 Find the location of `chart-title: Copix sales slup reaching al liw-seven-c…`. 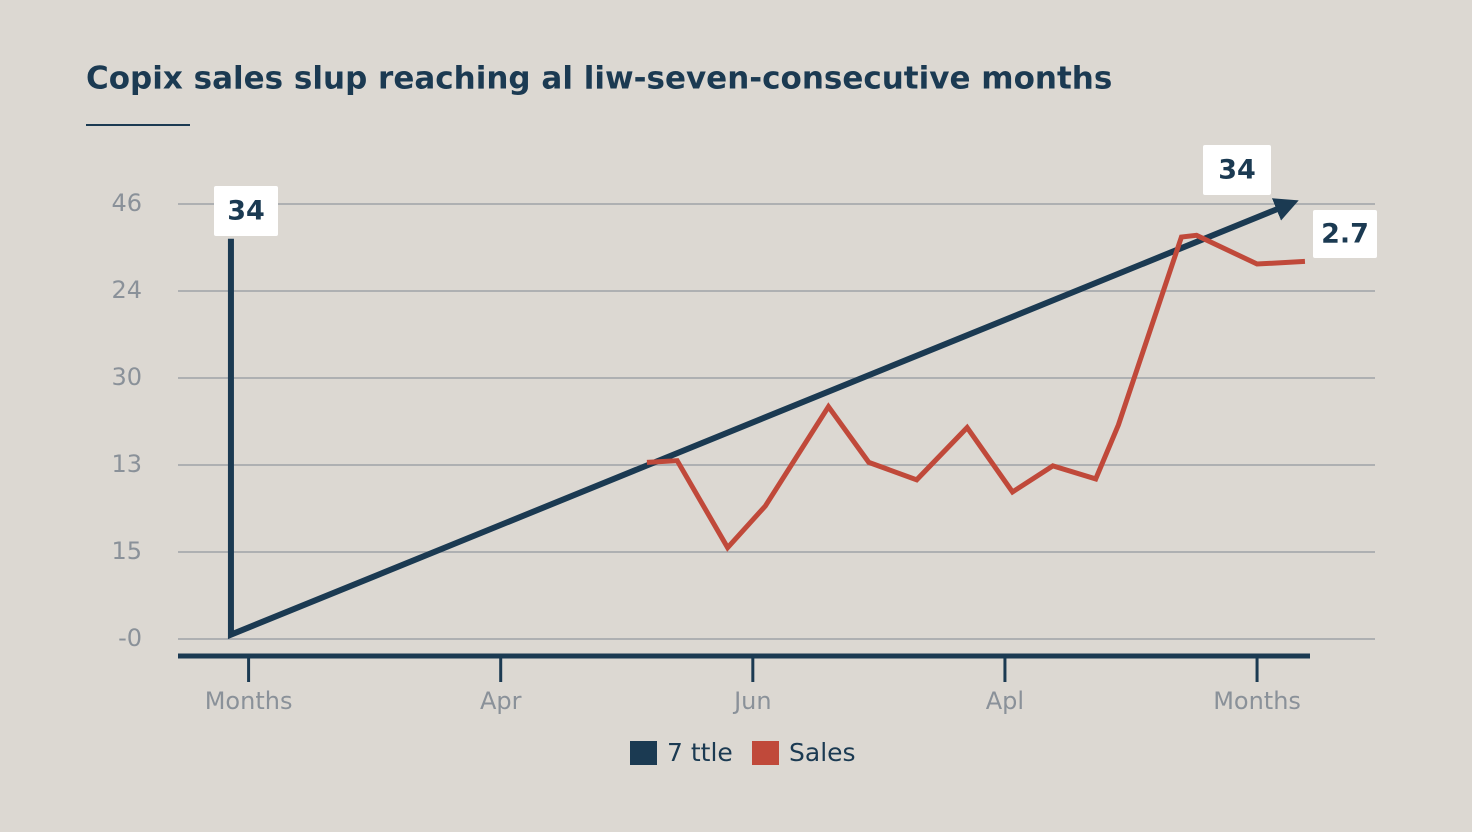

chart-title: Copix sales slup reaching al liw-seven-c… is located at coordinates (599, 79).